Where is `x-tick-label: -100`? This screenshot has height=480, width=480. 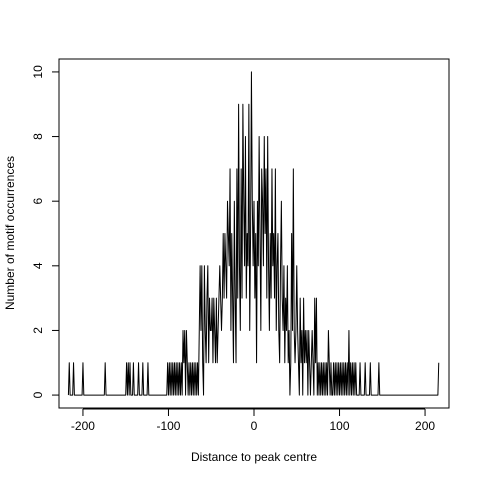
x-tick-label: -100 is located at coordinates (168, 426).